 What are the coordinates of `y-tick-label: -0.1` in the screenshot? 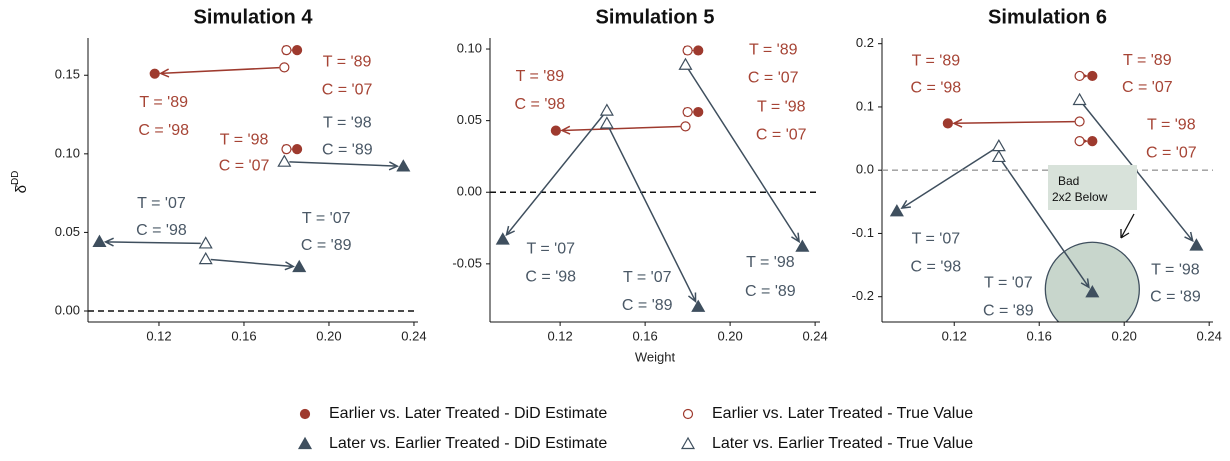 It's located at (863, 232).